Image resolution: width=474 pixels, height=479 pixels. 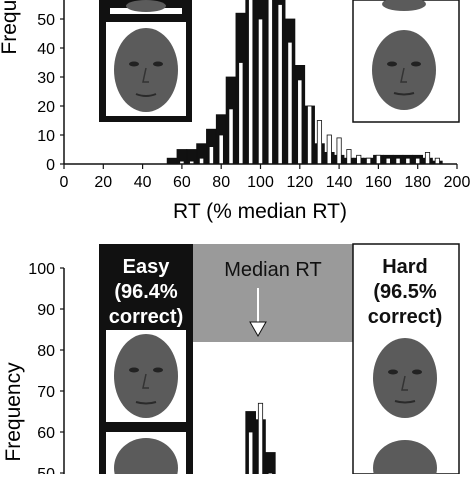 What do you see at coordinates (50, 93) in the screenshot?
I see `top-y-ticks: 0 10 20 30 40 50` at bounding box center [50, 93].